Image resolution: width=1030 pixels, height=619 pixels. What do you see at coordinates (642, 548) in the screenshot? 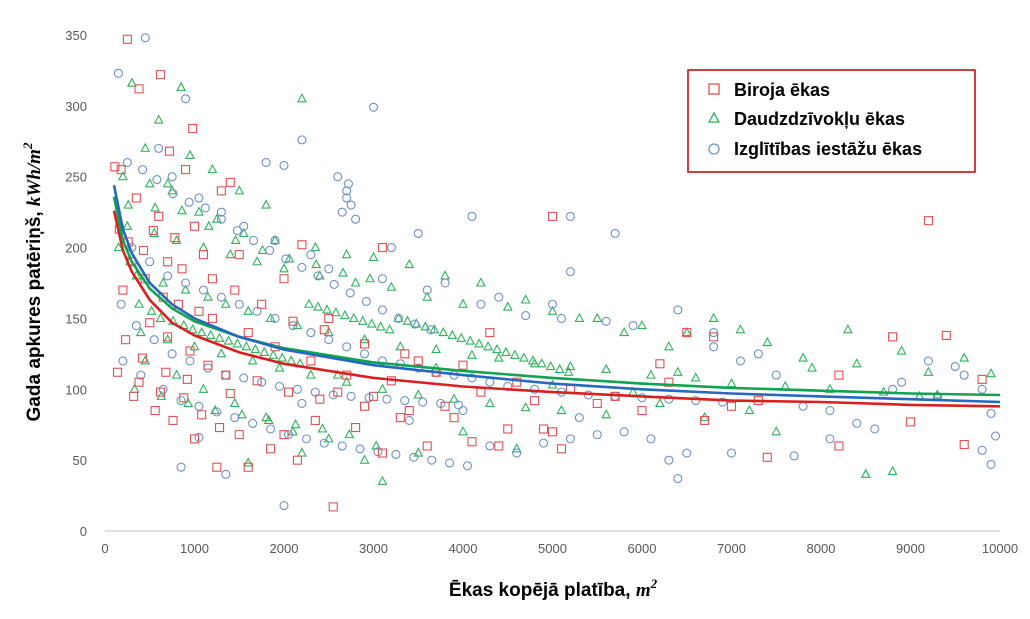
I see `x-tick-label: 6000` at bounding box center [642, 548].